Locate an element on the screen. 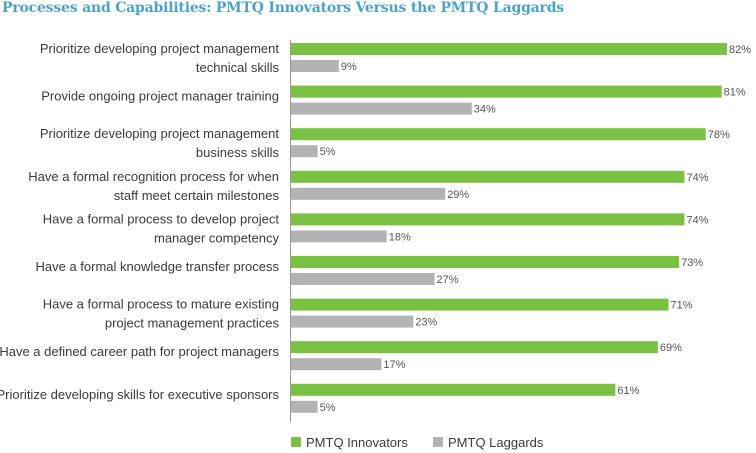  legend-label: PMTQ Innovators is located at coordinates (357, 442).